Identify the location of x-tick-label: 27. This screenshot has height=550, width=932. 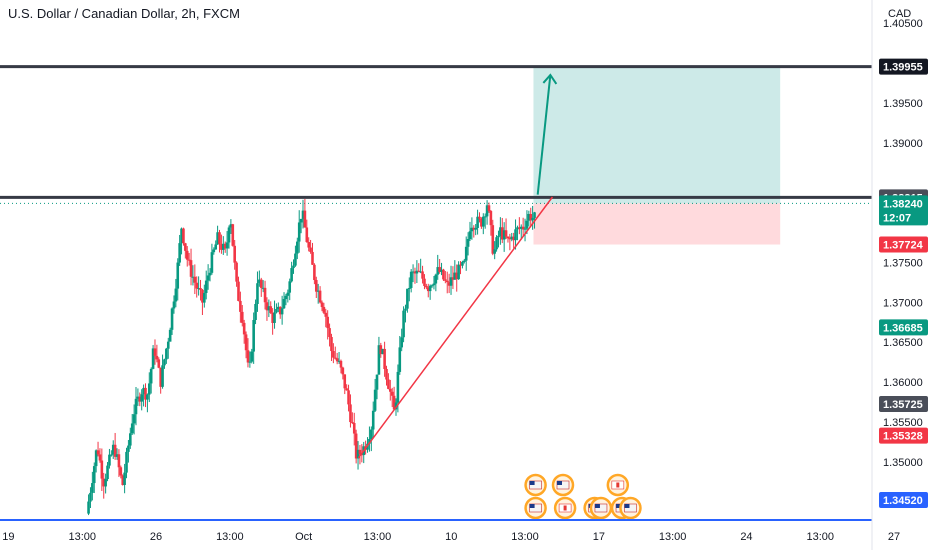
(894, 537).